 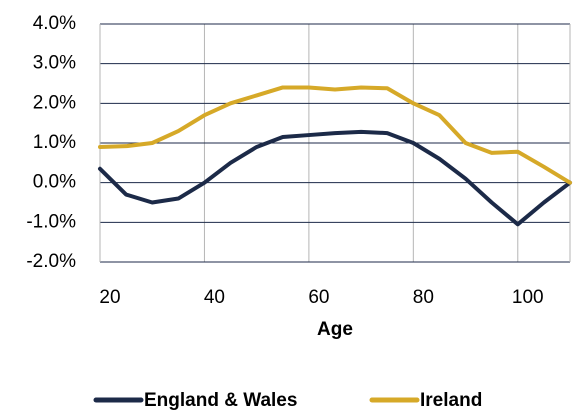 What do you see at coordinates (335, 329) in the screenshot?
I see `x-axis-label: Age` at bounding box center [335, 329].